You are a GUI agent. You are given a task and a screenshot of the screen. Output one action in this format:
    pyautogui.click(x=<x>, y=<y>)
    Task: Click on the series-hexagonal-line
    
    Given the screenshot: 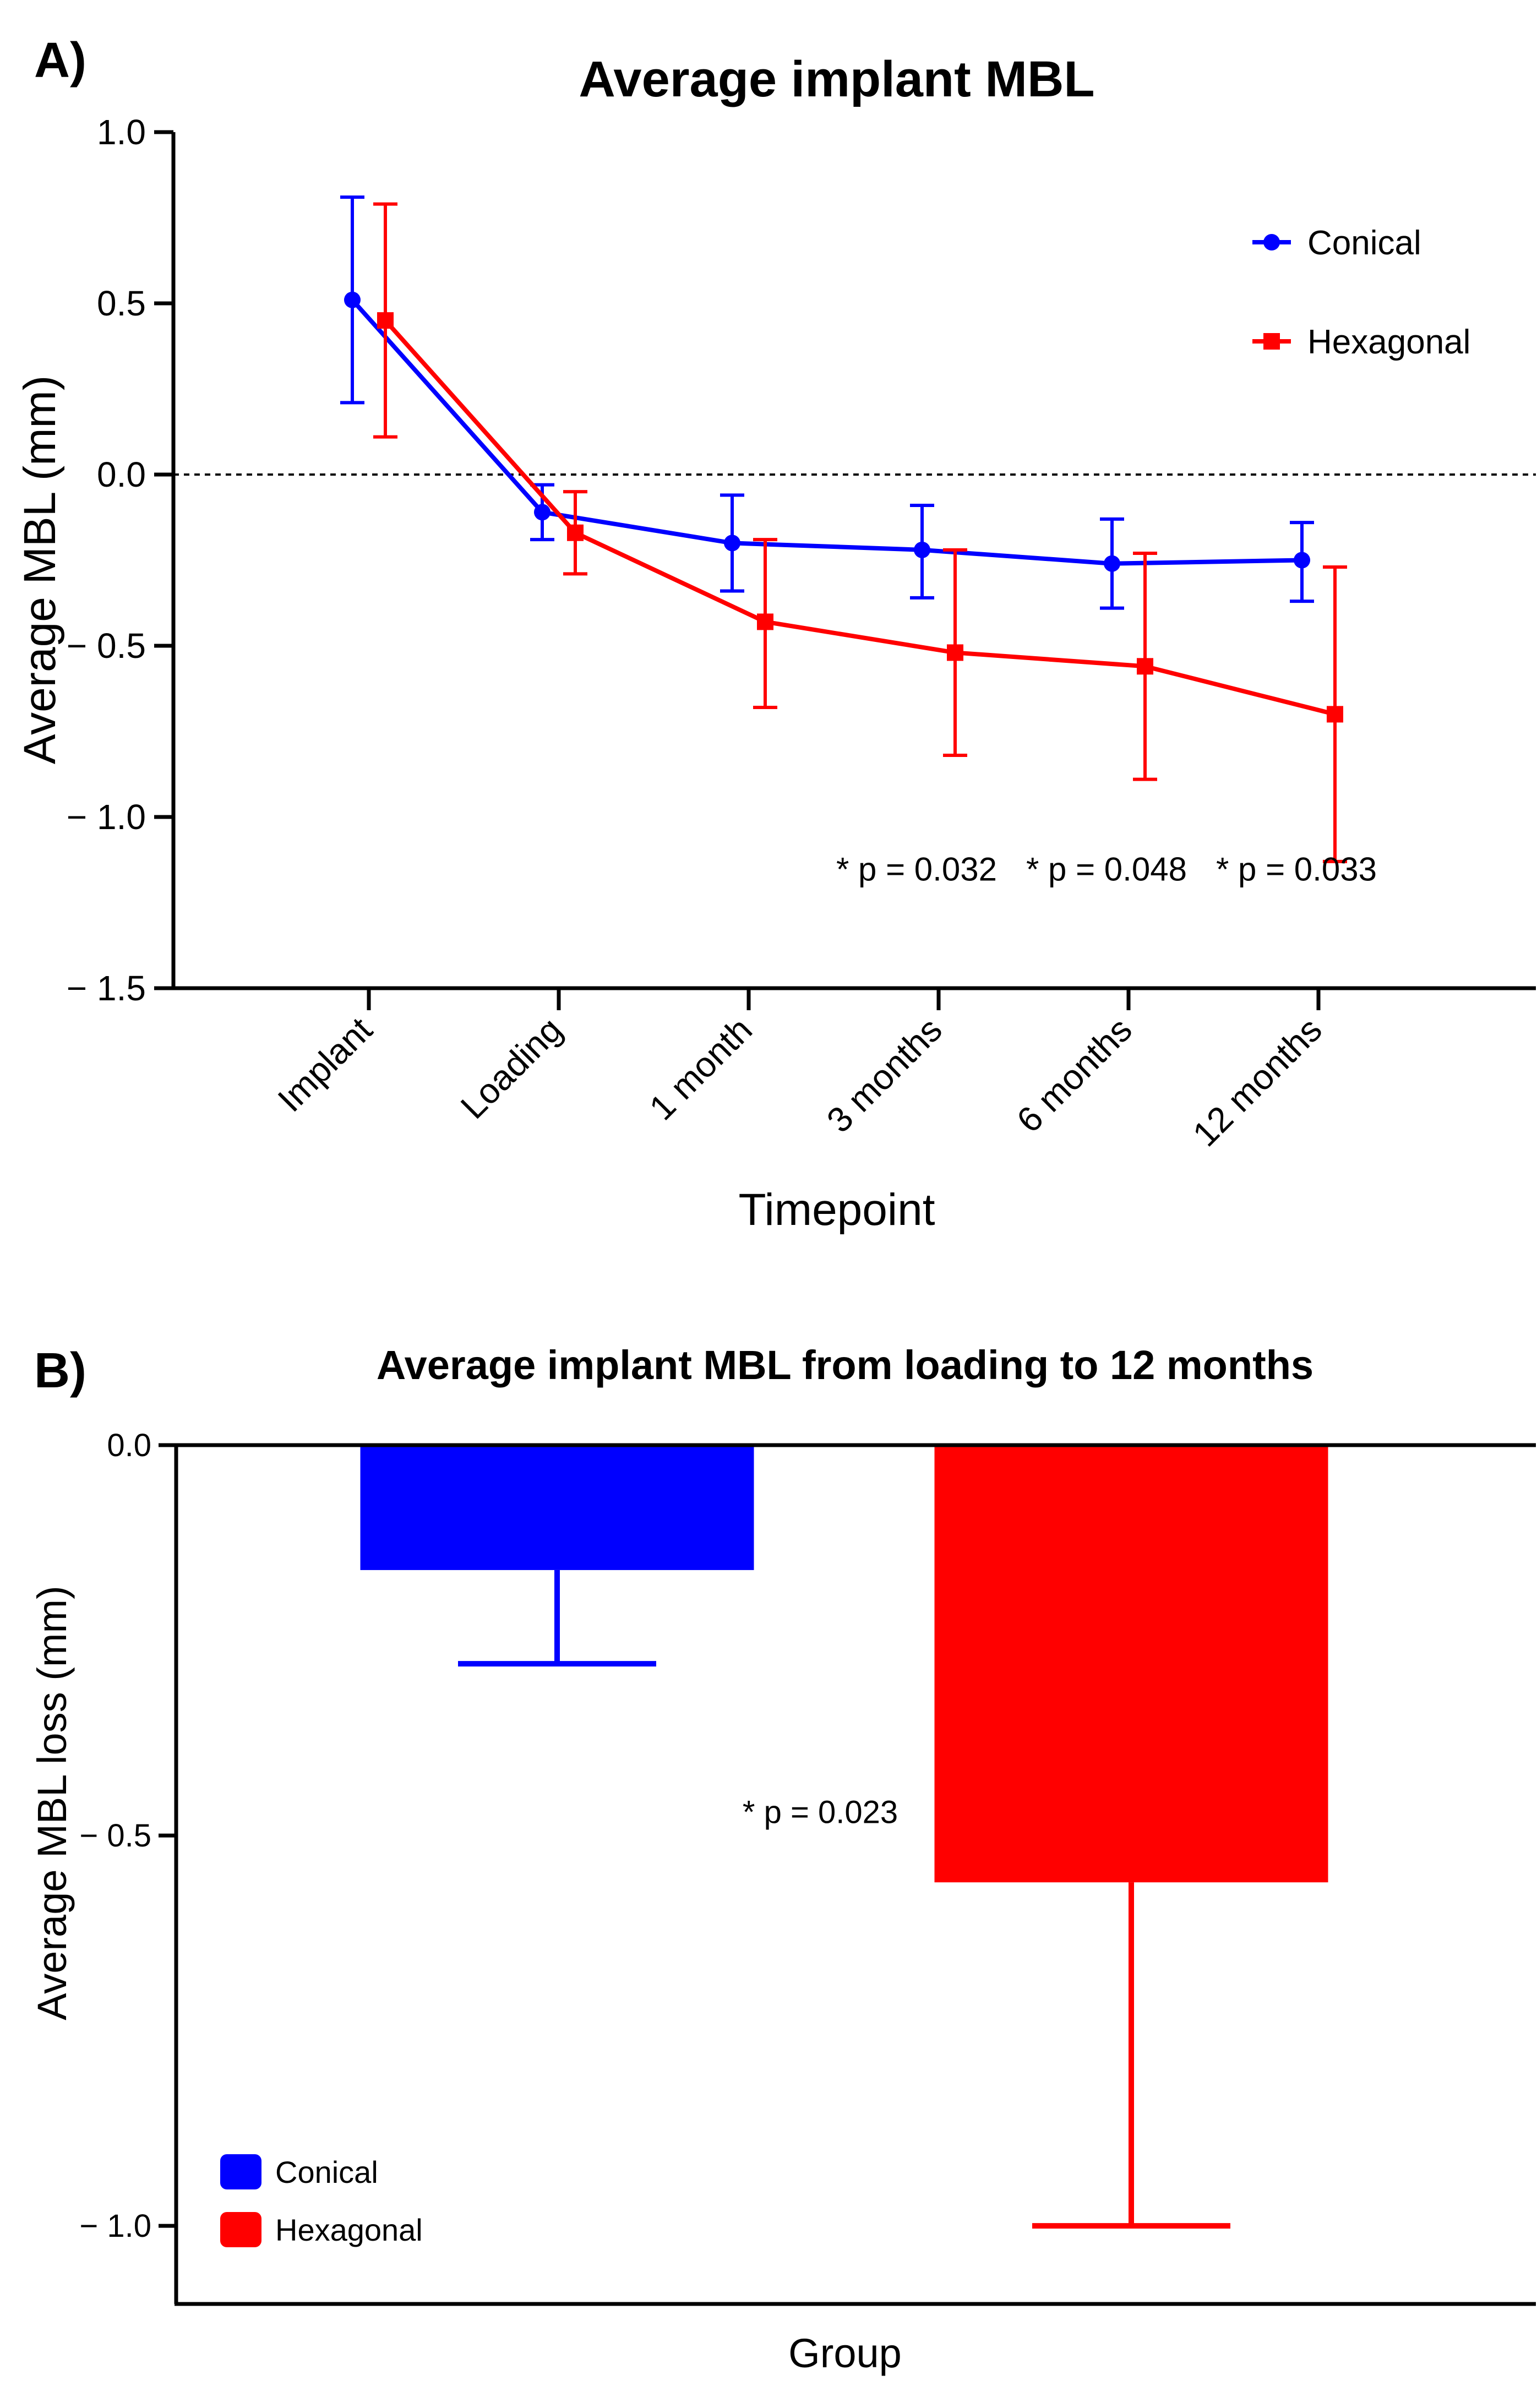 What is the action you would take?
    pyautogui.click(x=860, y=518)
    